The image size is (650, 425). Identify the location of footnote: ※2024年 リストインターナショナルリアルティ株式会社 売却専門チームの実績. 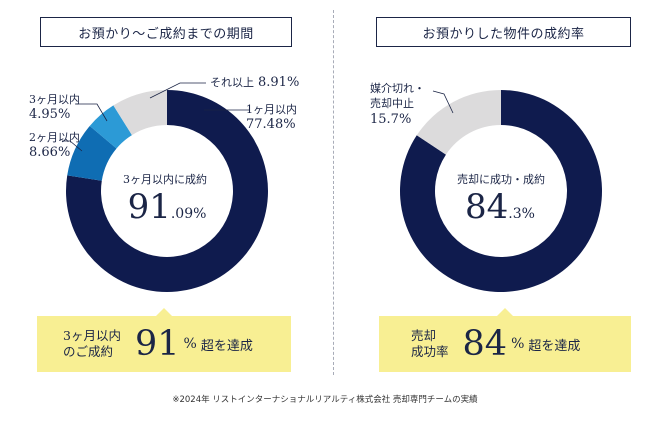
(325, 400).